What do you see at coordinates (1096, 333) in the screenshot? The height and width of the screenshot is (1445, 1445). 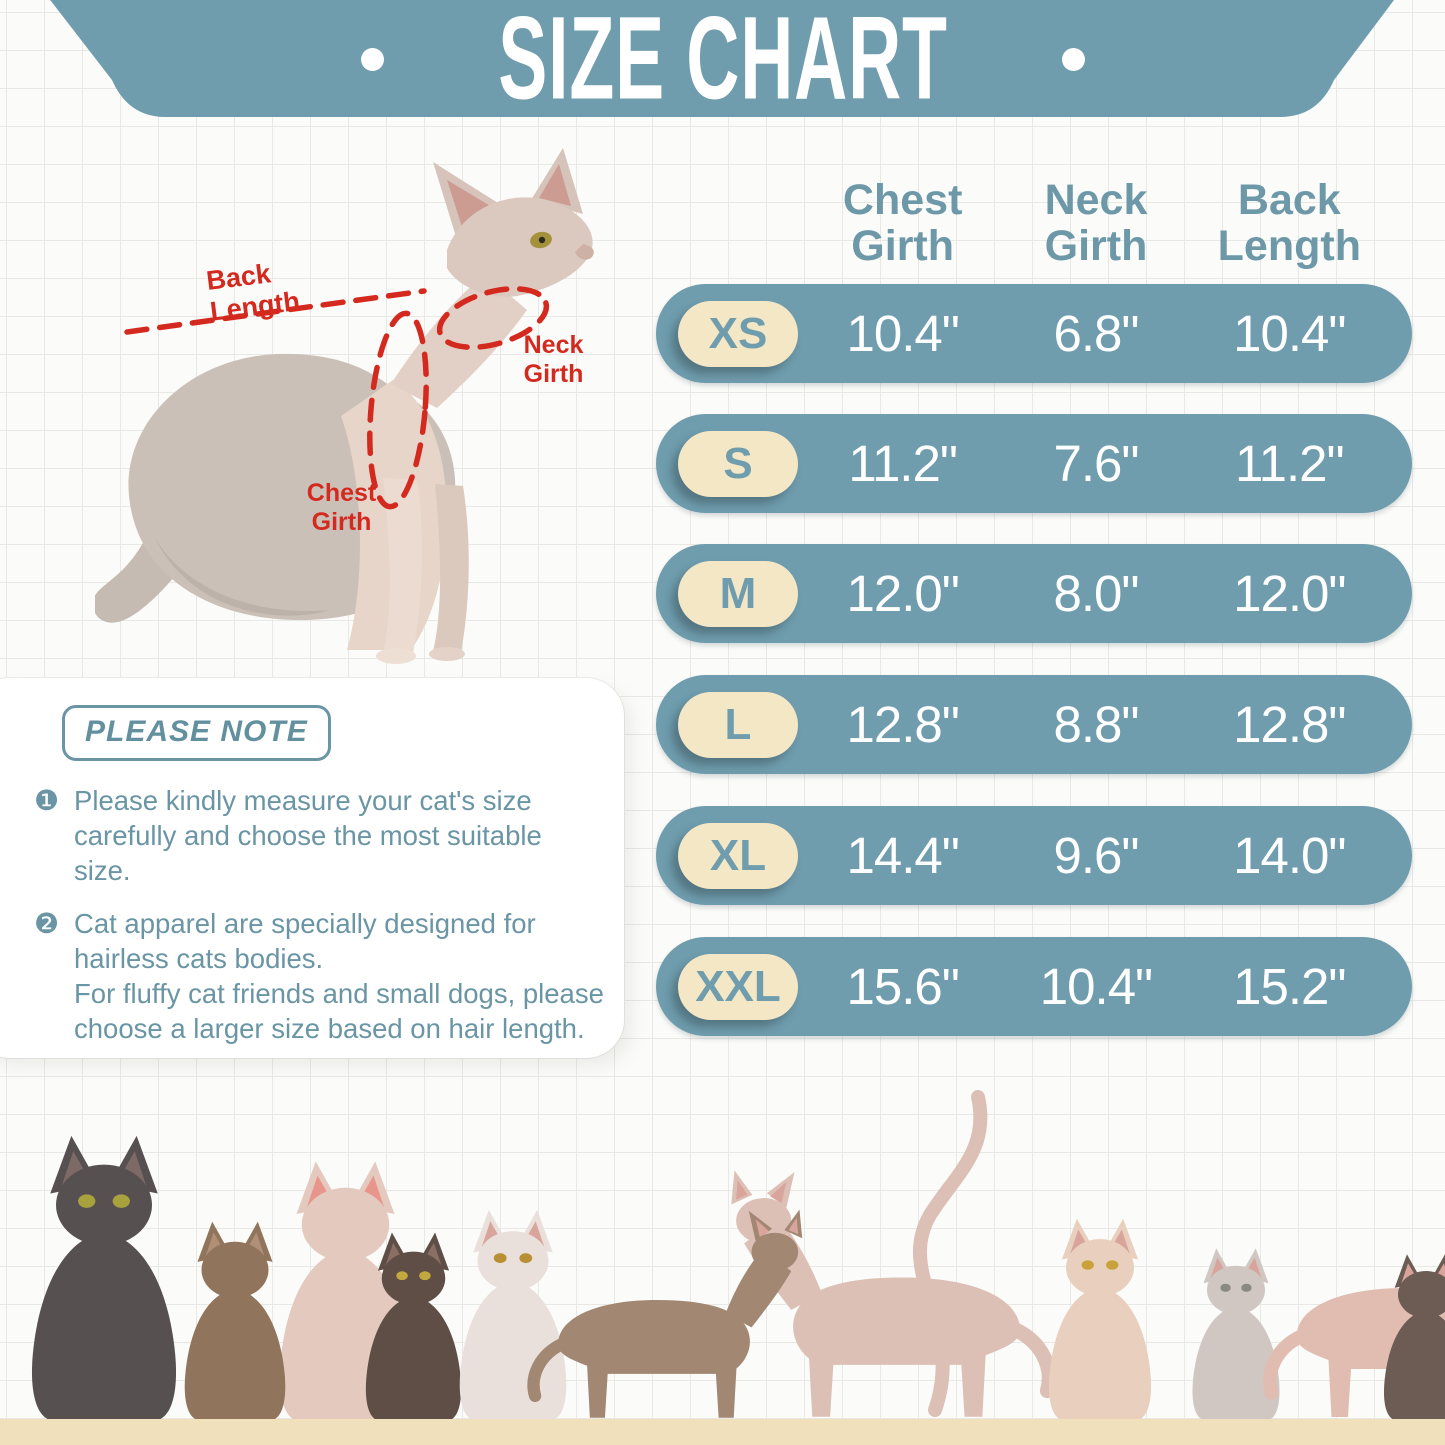 I see `xs-neck-girth-value: 6.8"` at bounding box center [1096, 333].